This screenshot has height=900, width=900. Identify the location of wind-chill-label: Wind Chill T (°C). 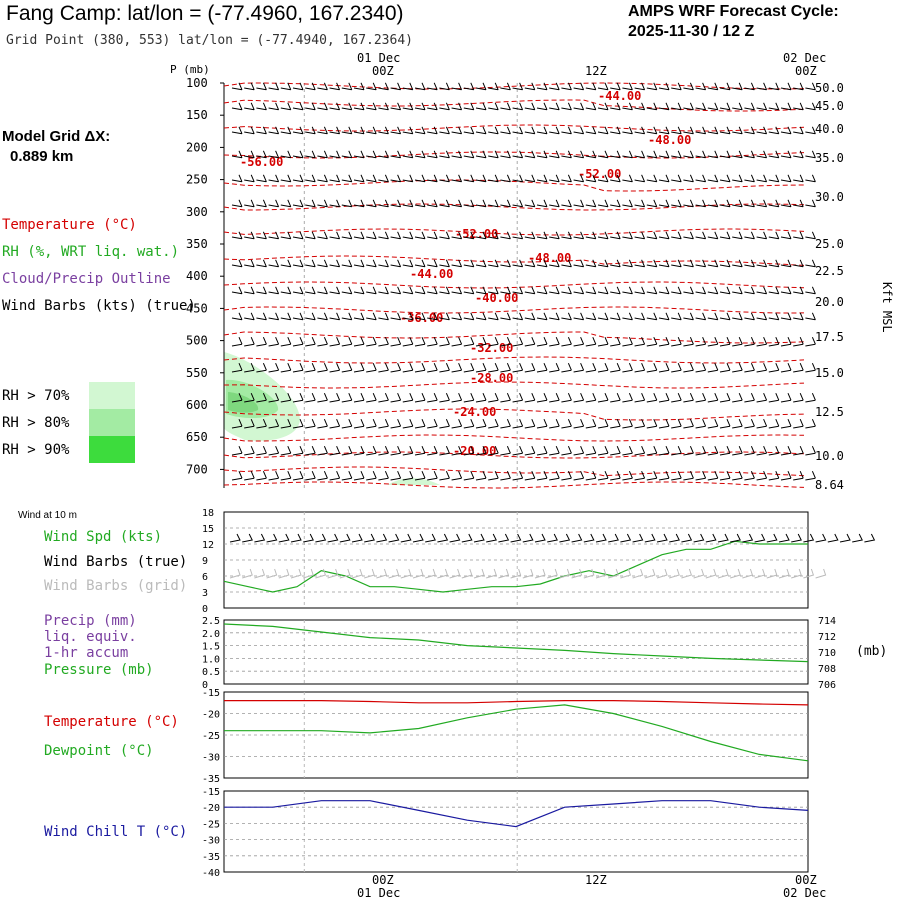
(116, 832).